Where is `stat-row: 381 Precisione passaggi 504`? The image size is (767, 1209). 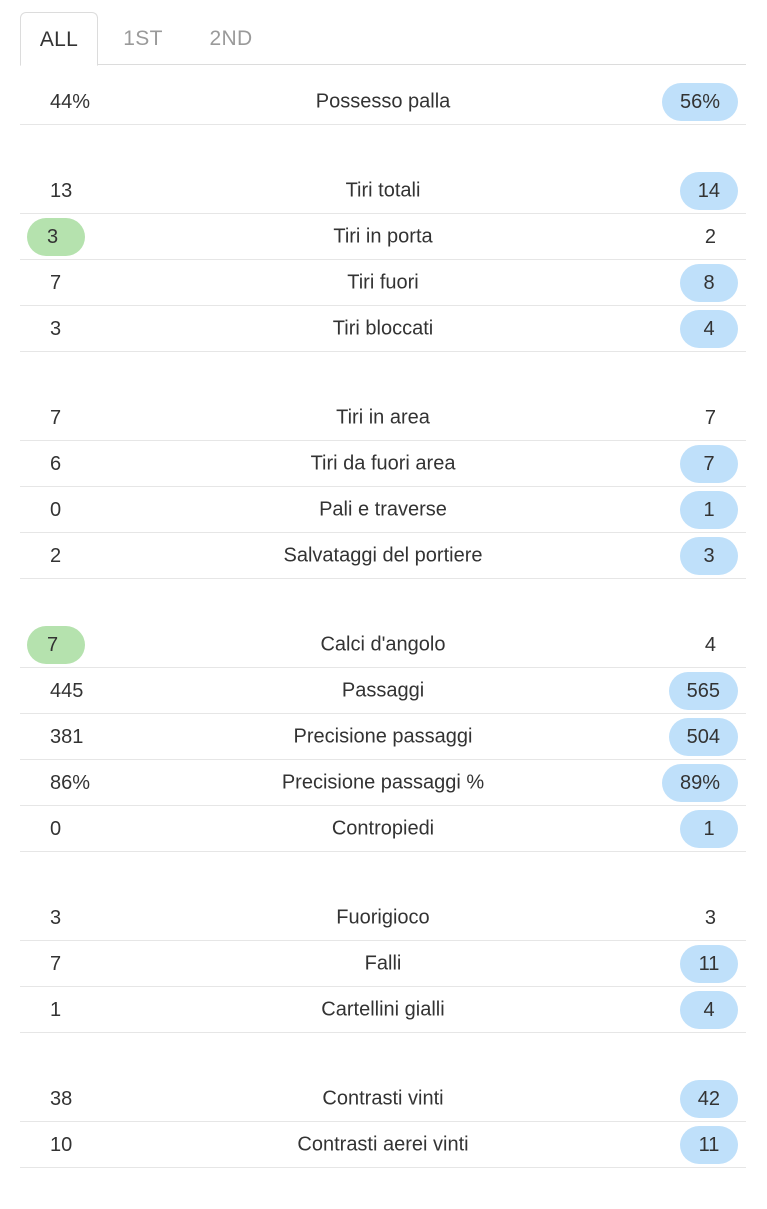 stat-row: 381 Precisione passaggi 504 is located at coordinates (383, 737).